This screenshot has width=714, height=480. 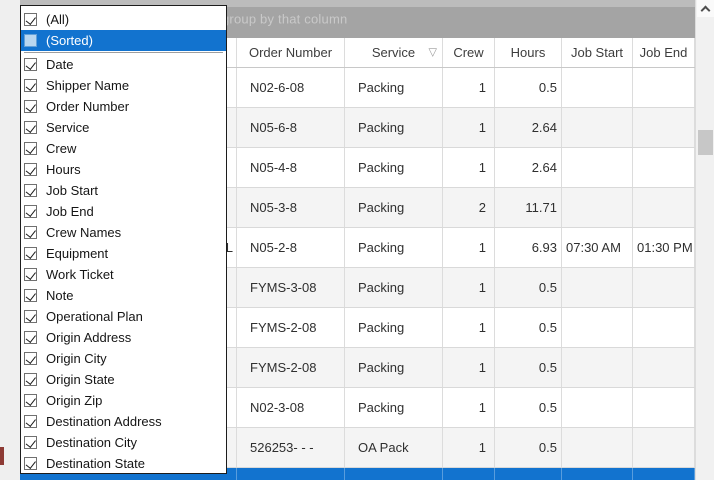 I want to click on filter-option-all: (All), so click(x=123, y=19).